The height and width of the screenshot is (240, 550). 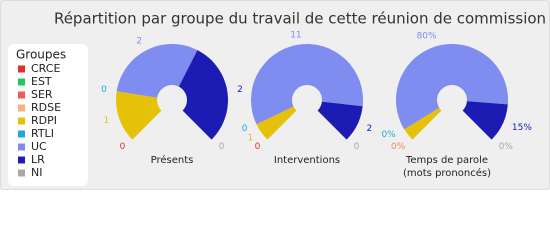 I want to click on legend-label: NI, so click(x=36, y=172).